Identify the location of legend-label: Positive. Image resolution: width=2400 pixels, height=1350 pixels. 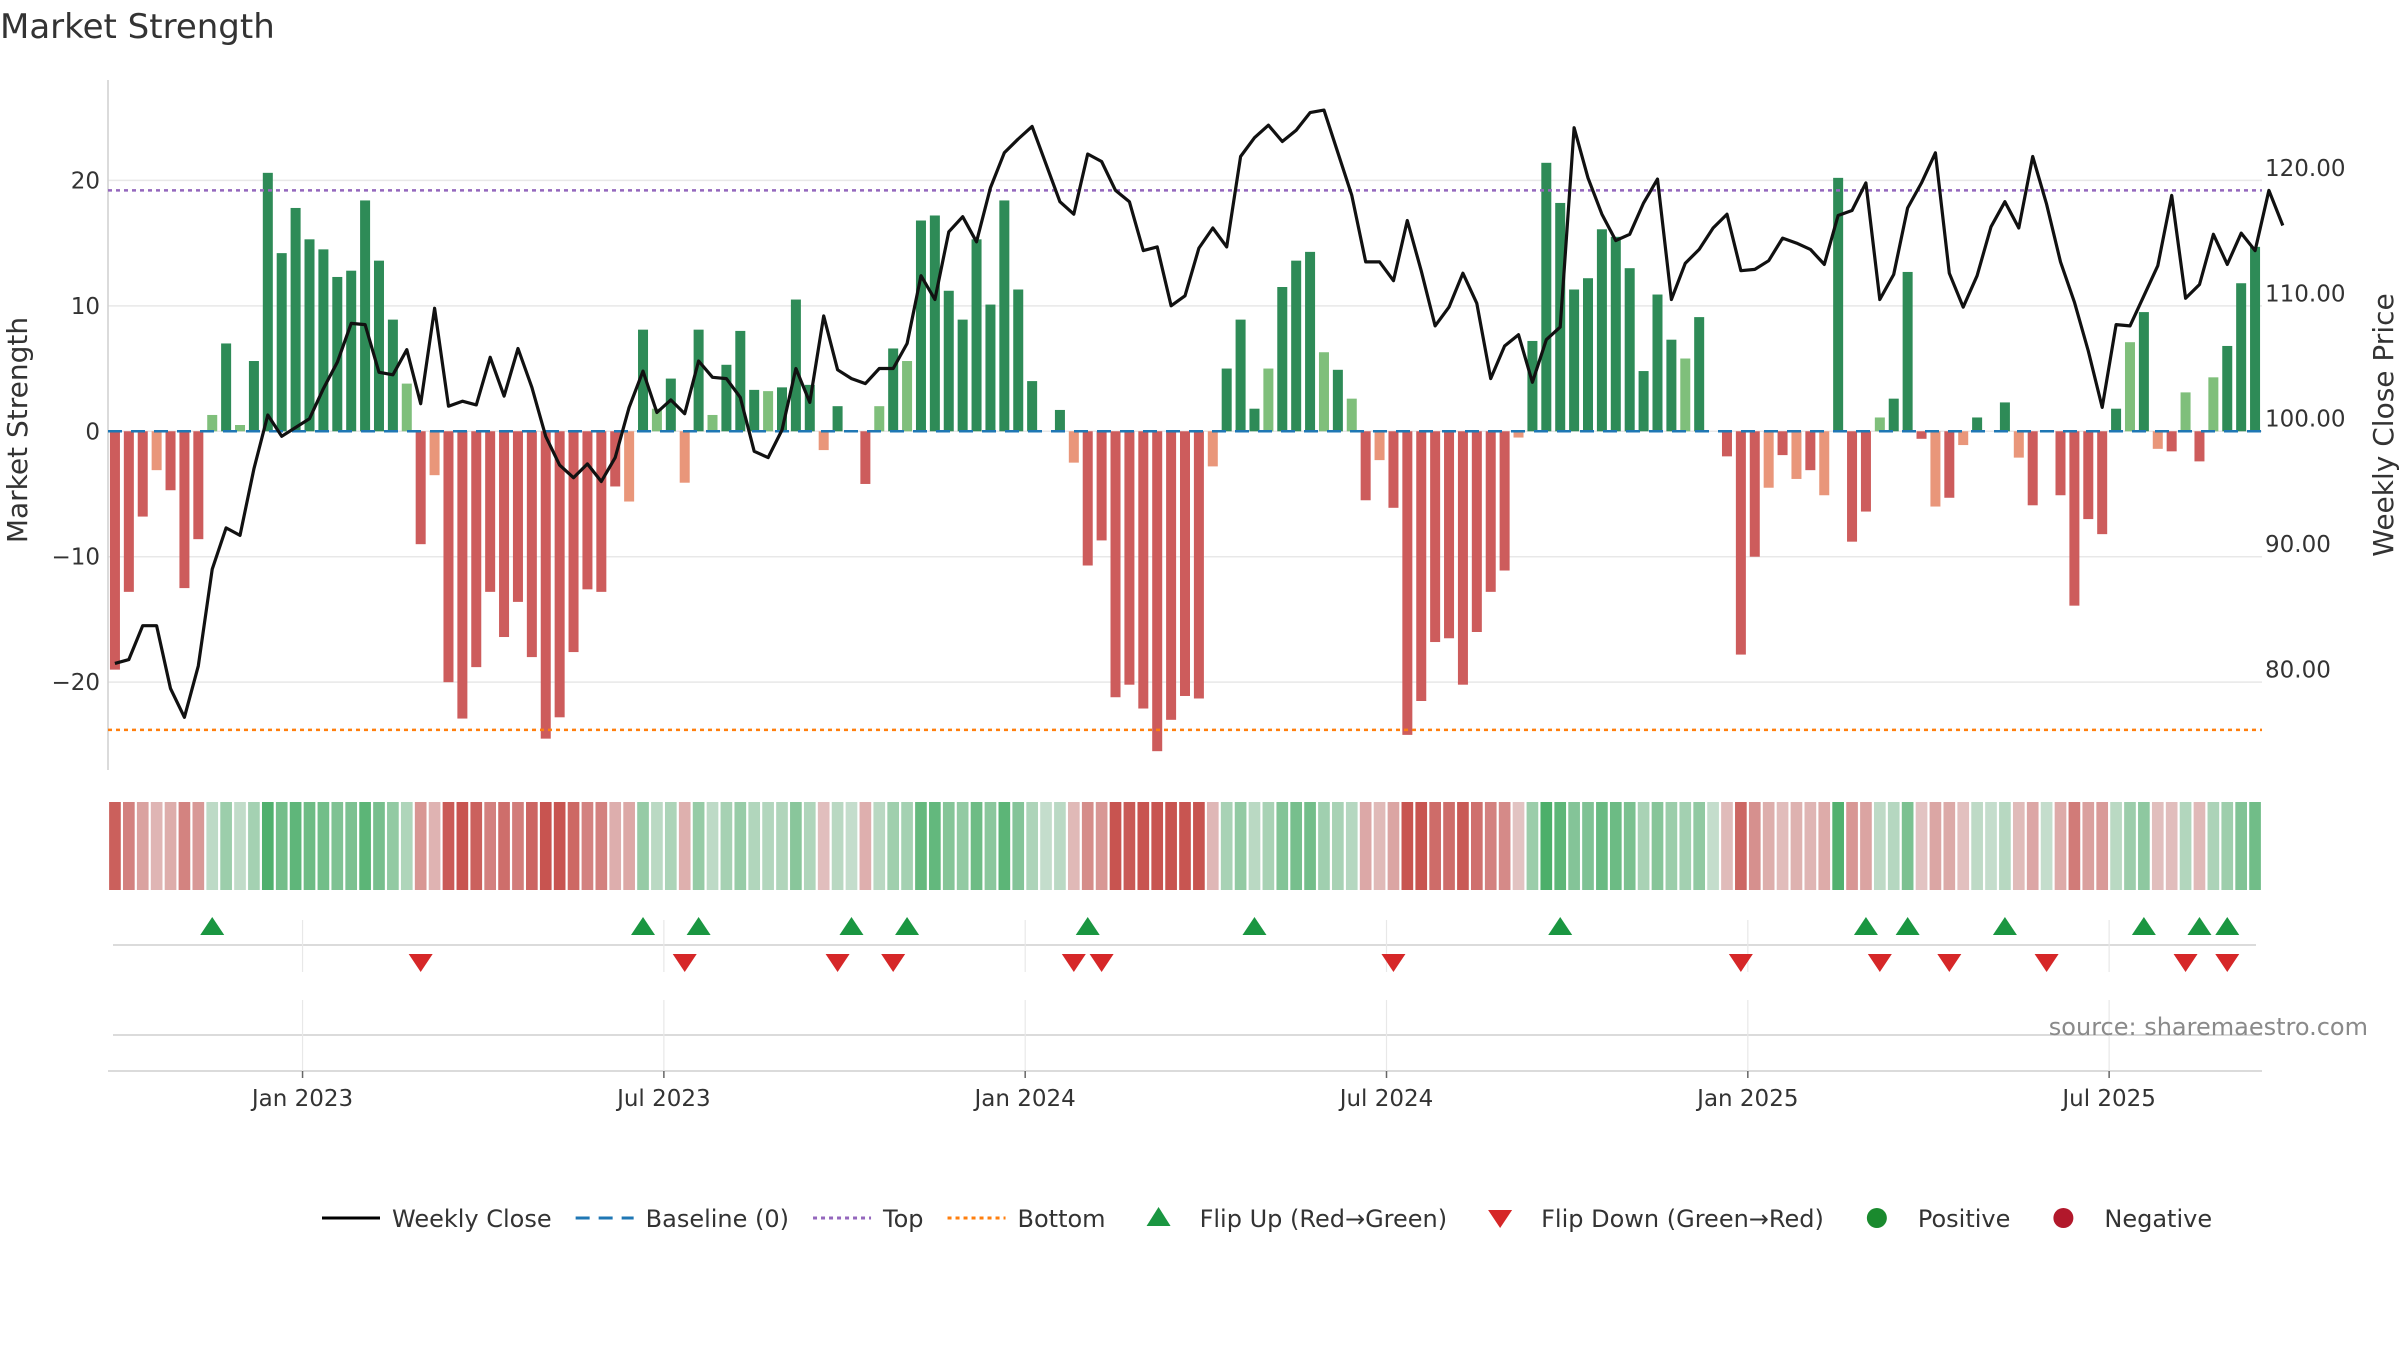
(1964, 1219).